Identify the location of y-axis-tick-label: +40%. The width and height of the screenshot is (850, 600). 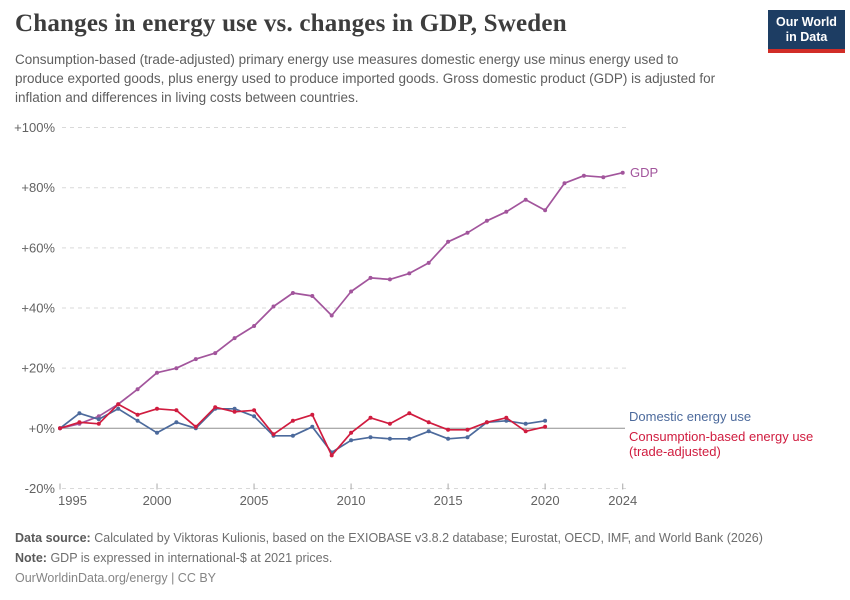
(38, 308).